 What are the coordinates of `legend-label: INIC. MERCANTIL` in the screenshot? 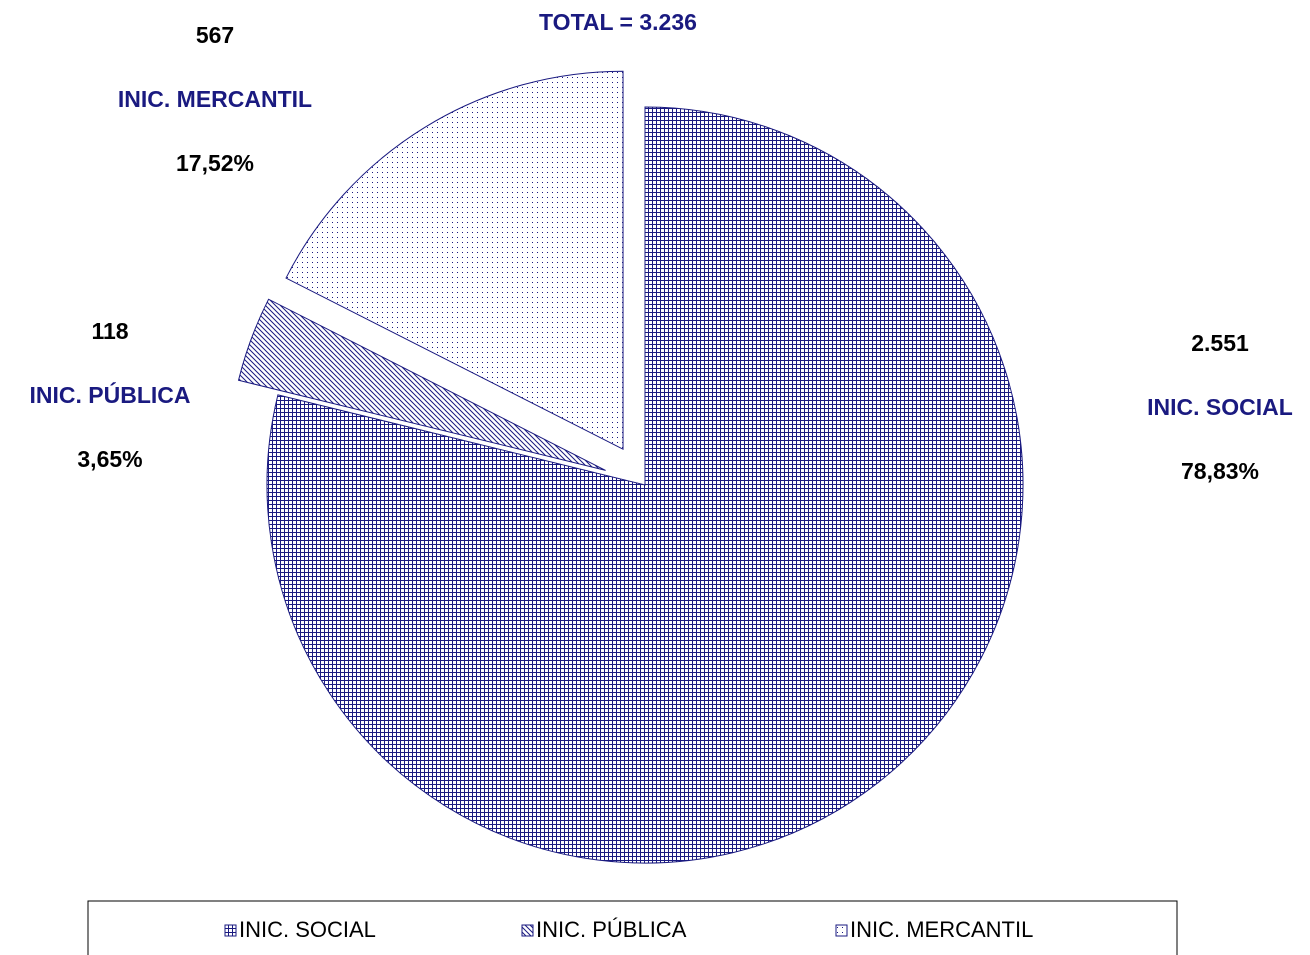 It's located at (941, 929).